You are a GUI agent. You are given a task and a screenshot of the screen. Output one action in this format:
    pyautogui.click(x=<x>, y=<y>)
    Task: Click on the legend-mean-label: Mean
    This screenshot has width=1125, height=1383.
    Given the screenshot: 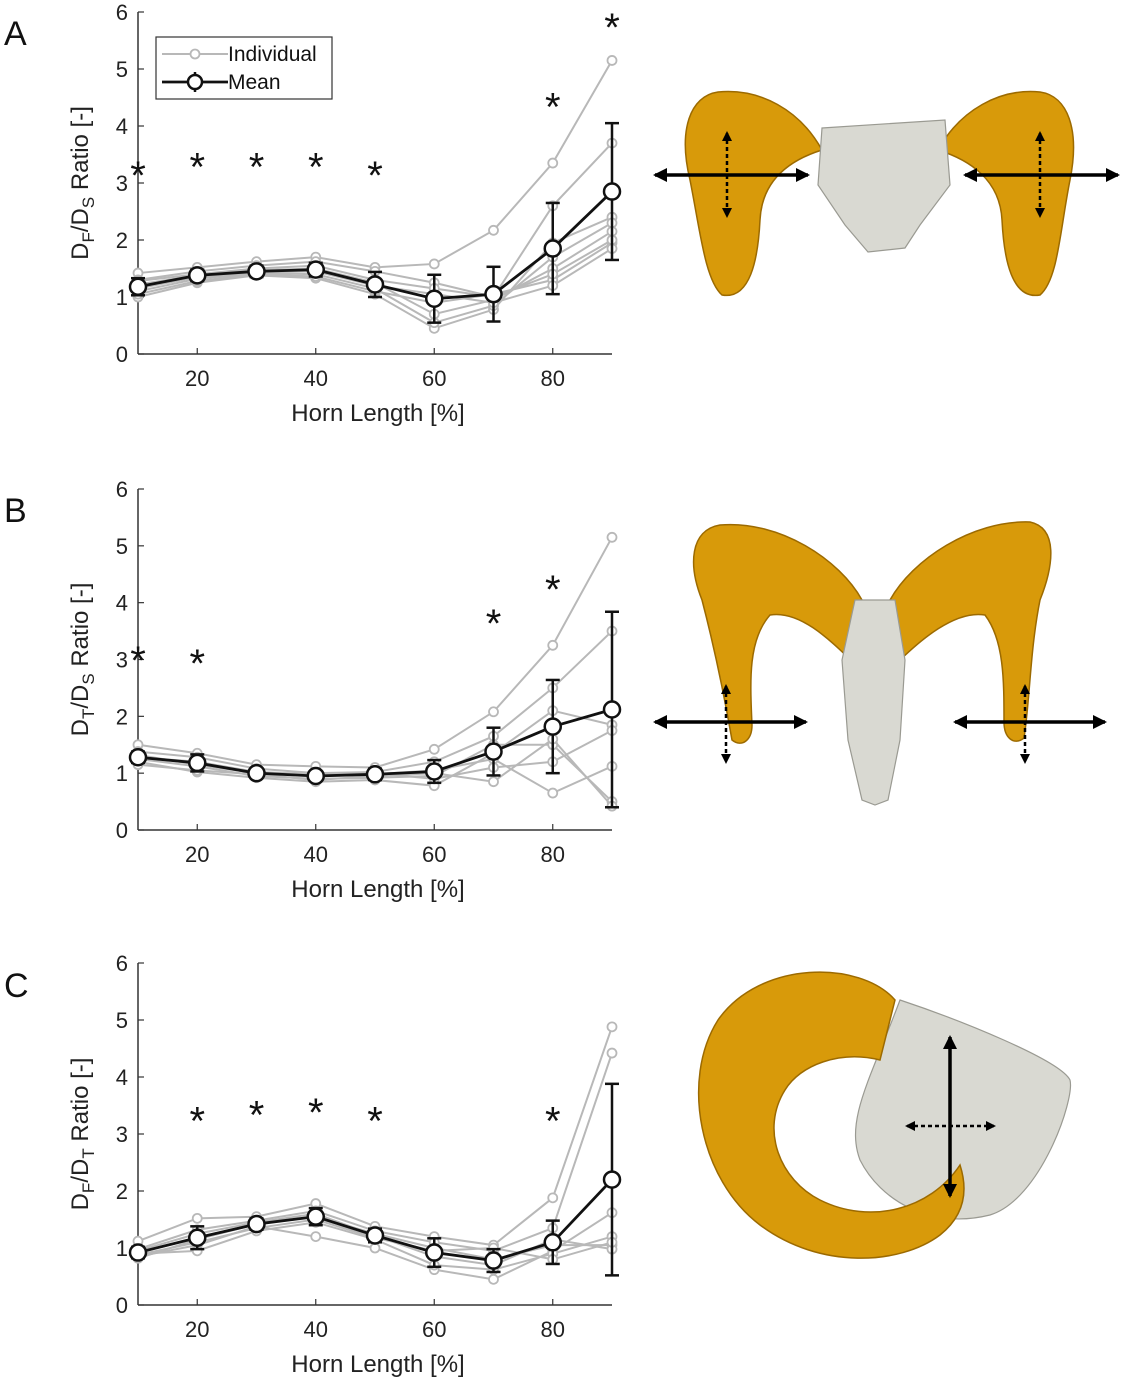 What is the action you would take?
    pyautogui.click(x=254, y=82)
    